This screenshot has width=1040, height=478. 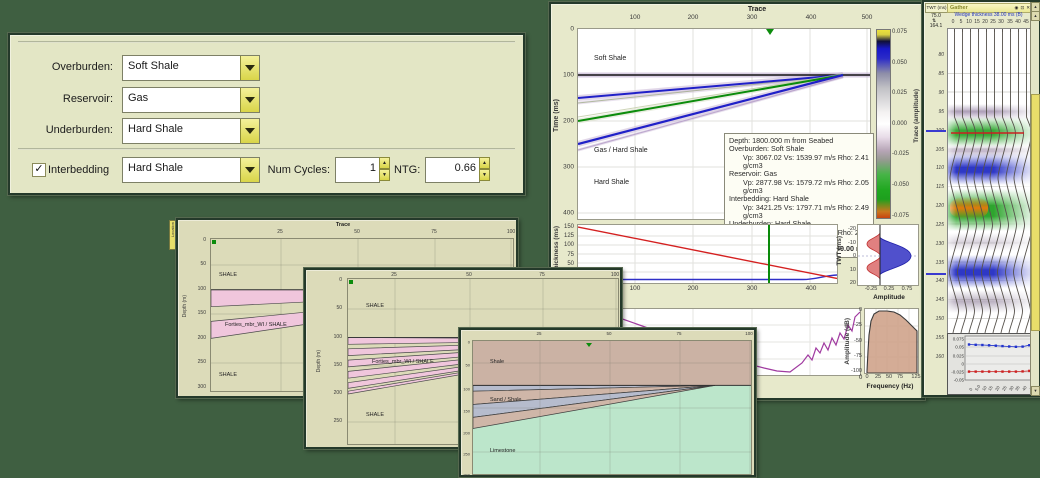 What do you see at coordinates (900, 377) in the screenshot?
I see `tick-label: 75` at bounding box center [900, 377].